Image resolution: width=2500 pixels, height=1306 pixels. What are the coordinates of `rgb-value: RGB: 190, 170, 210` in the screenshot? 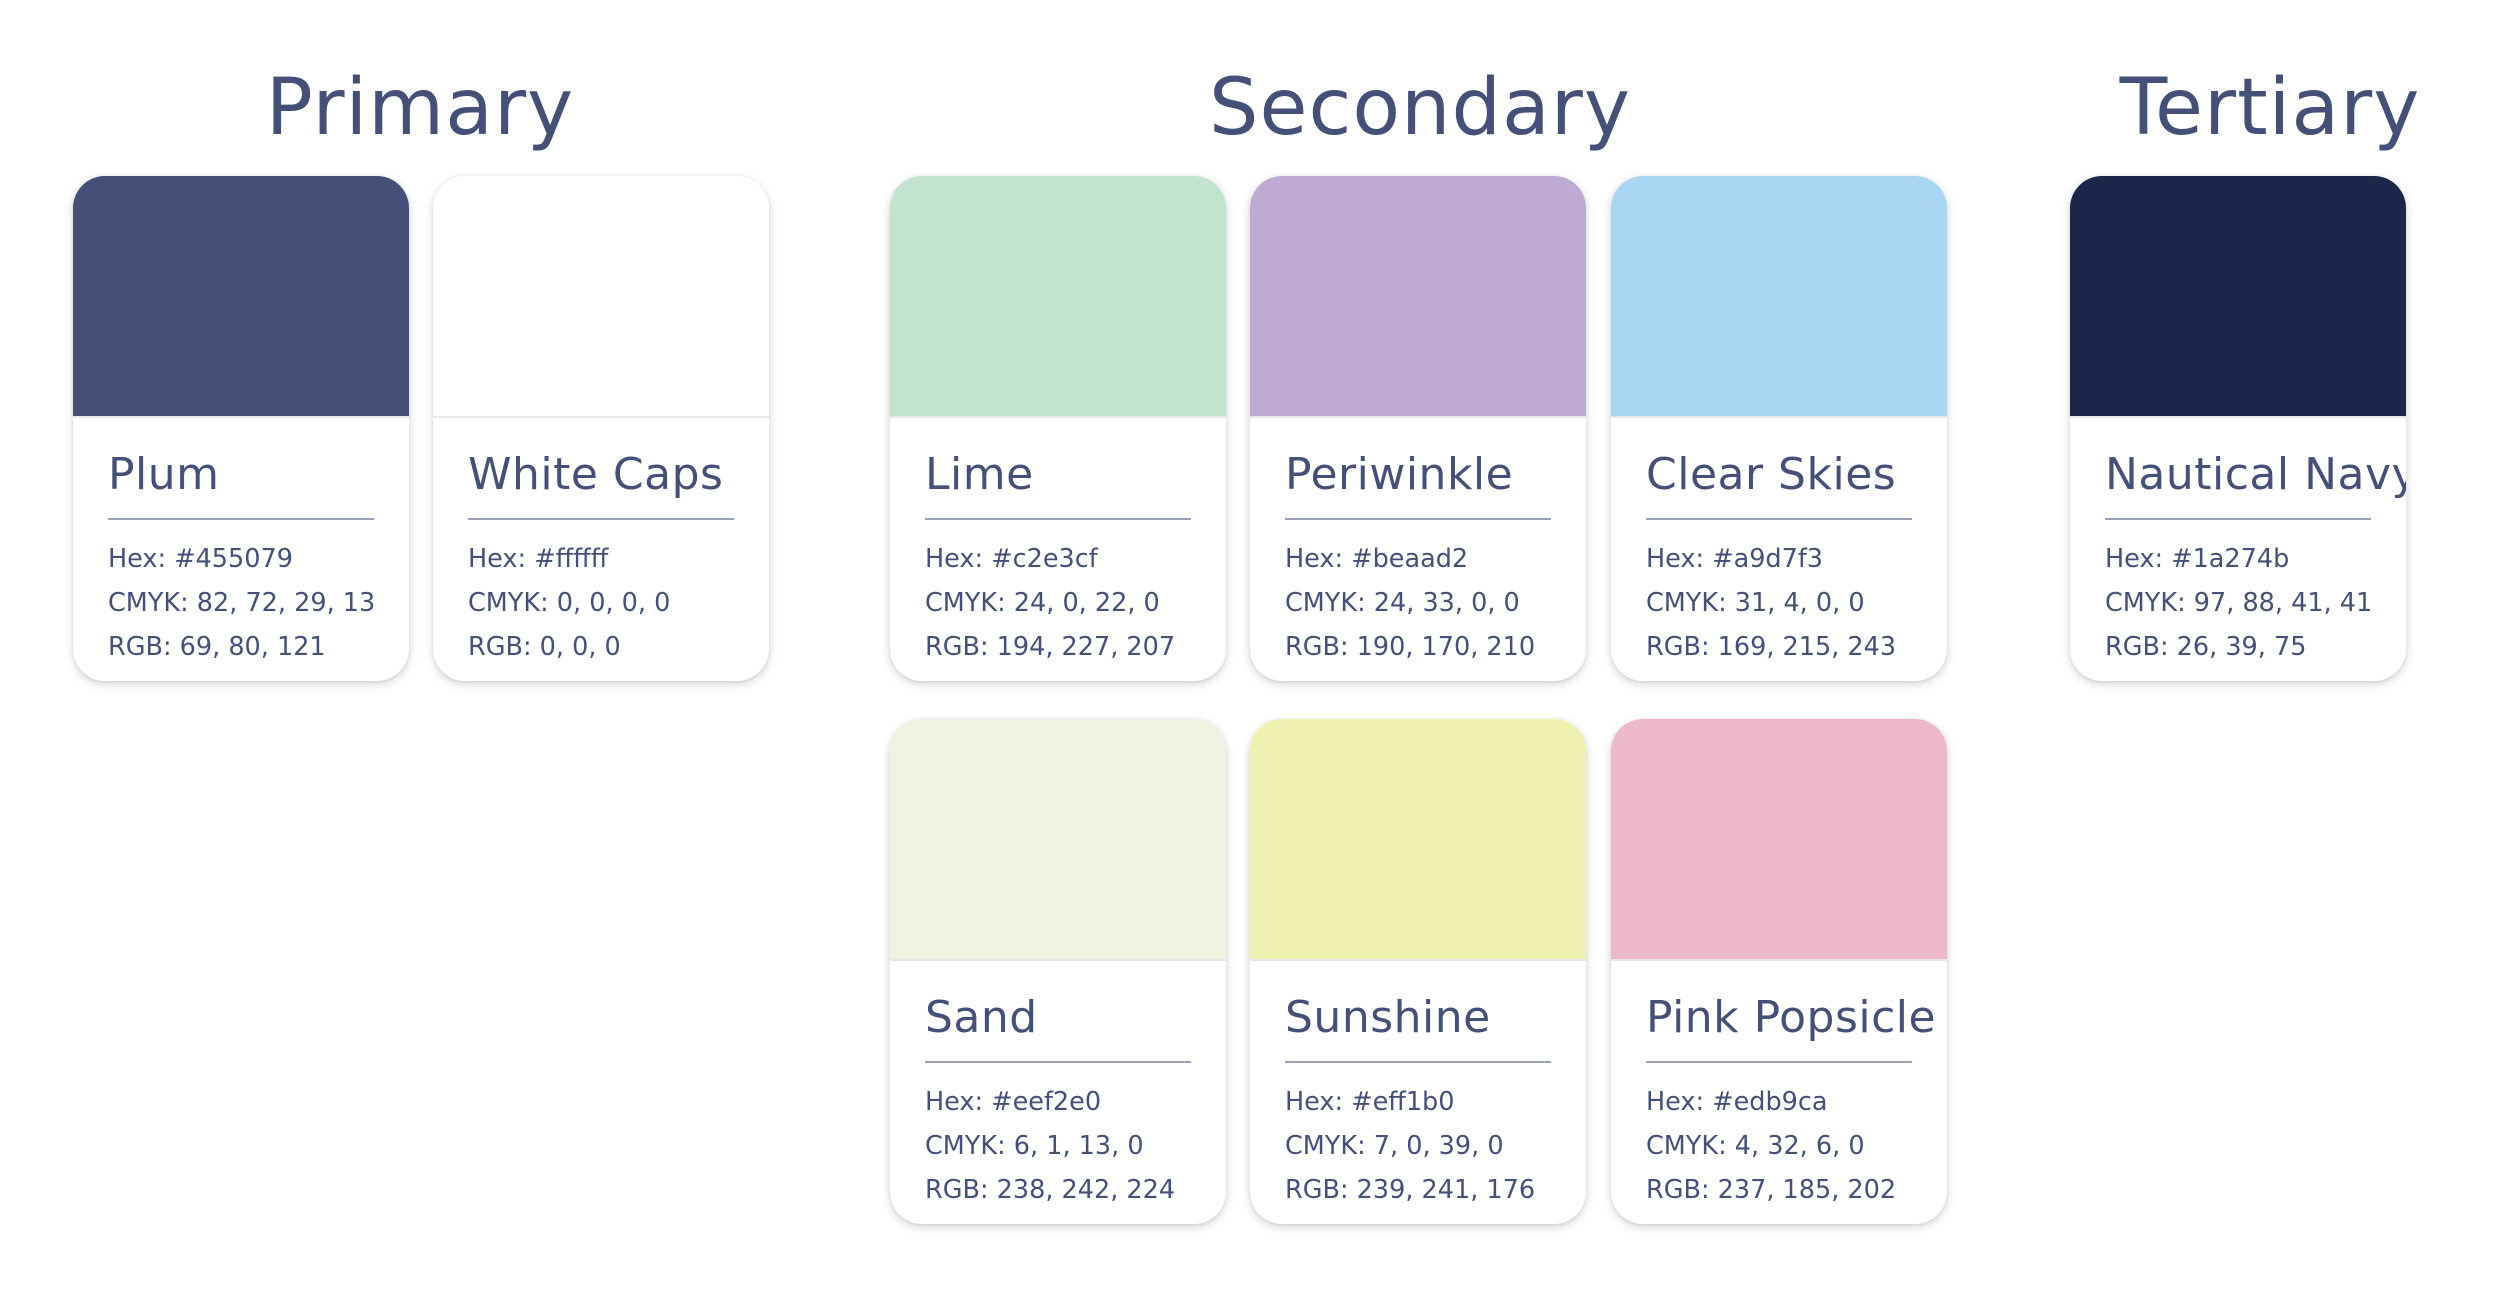 It's located at (1410, 647).